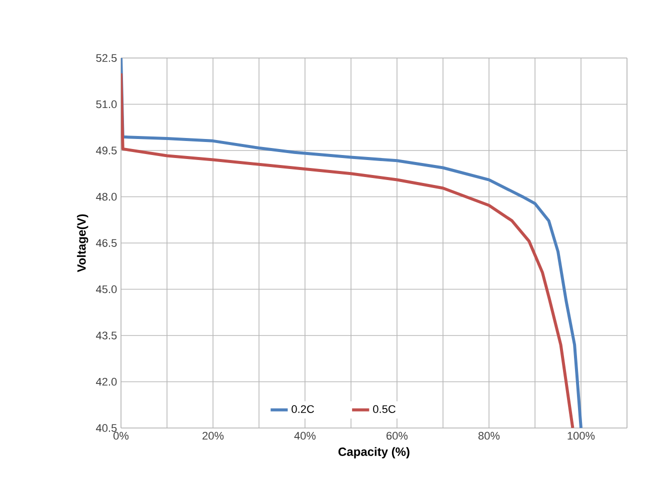 Image resolution: width=670 pixels, height=503 pixels. What do you see at coordinates (106, 243) in the screenshot?
I see `y-tick-label: 46.5` at bounding box center [106, 243].